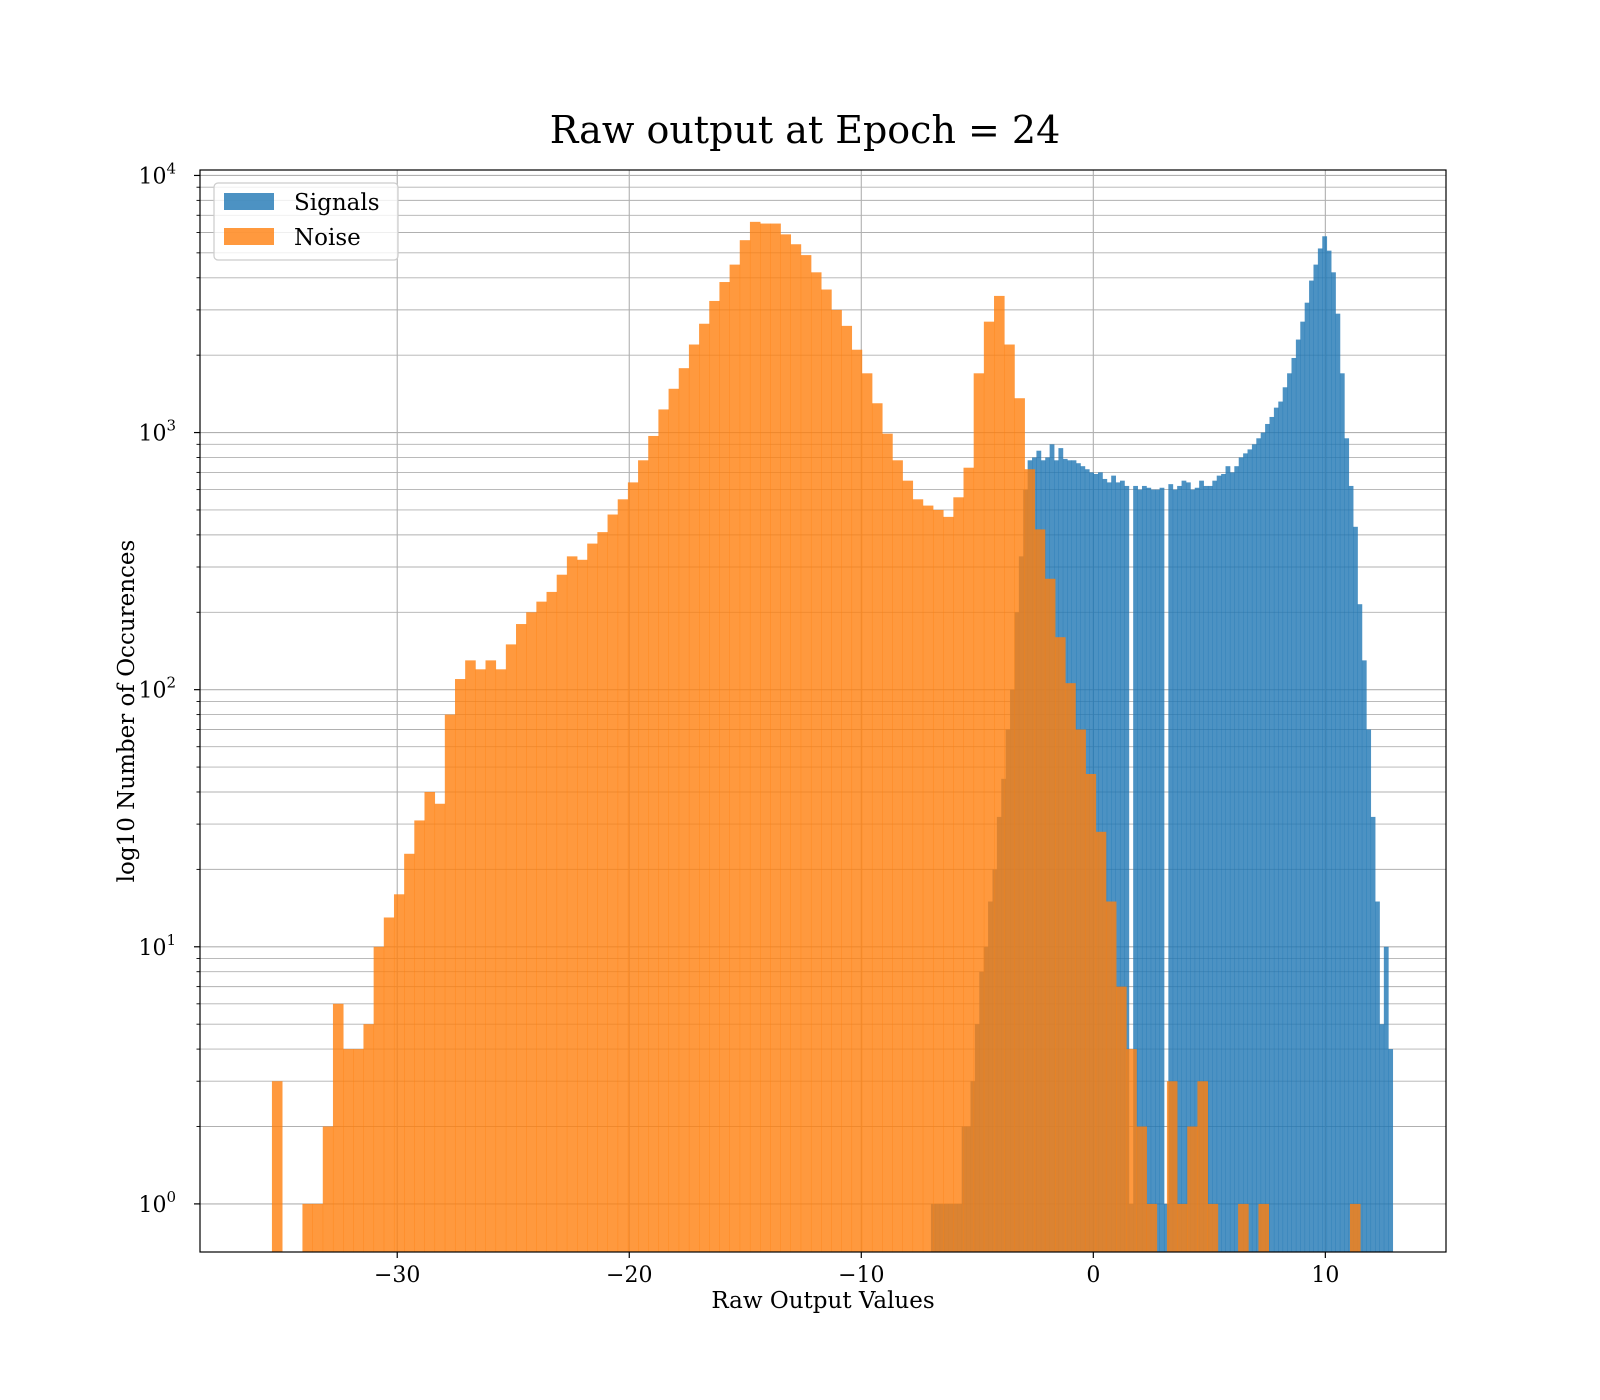  I want to click on y-tick-label: 10³, so click(157, 432).